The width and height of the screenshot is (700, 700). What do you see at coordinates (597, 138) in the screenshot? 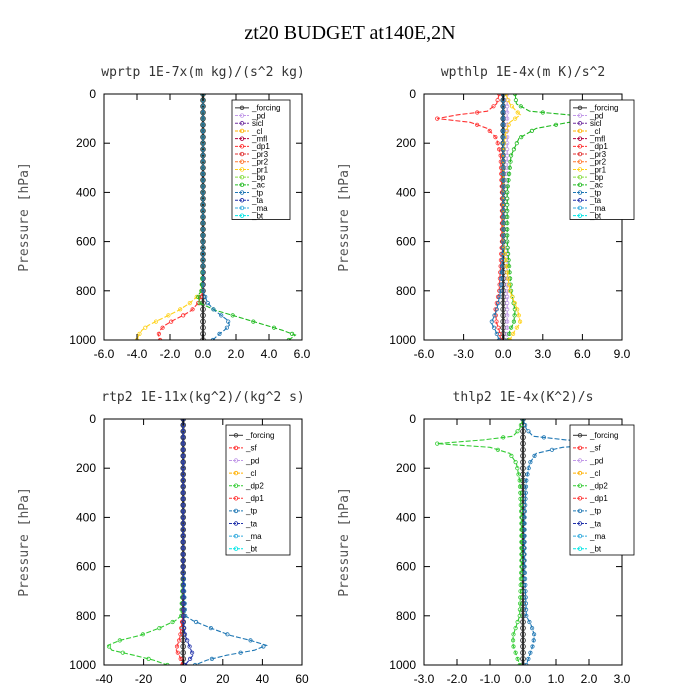
I see `legend-label: _mfl` at bounding box center [597, 138].